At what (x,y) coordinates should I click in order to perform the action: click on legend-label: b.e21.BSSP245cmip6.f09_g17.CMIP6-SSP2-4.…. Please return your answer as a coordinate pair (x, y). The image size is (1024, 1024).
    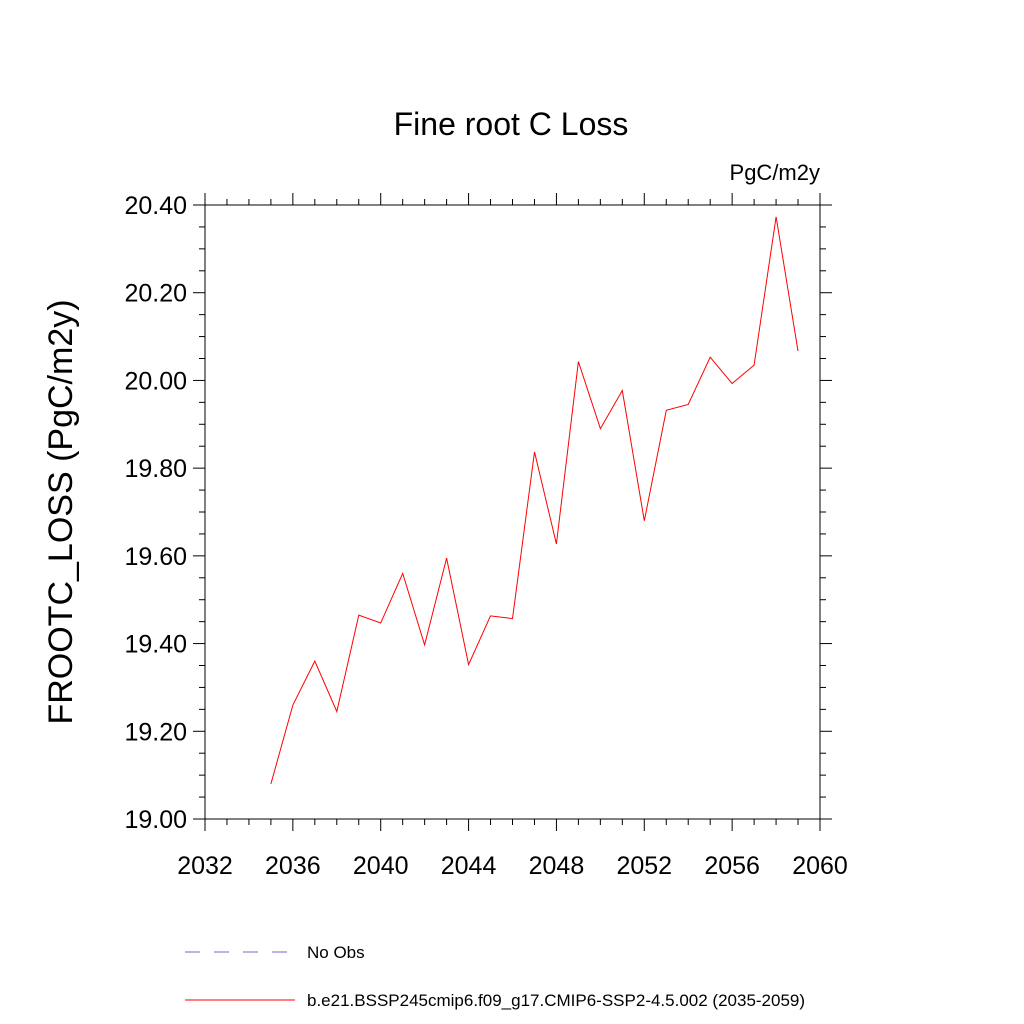
    Looking at the image, I should click on (556, 1000).